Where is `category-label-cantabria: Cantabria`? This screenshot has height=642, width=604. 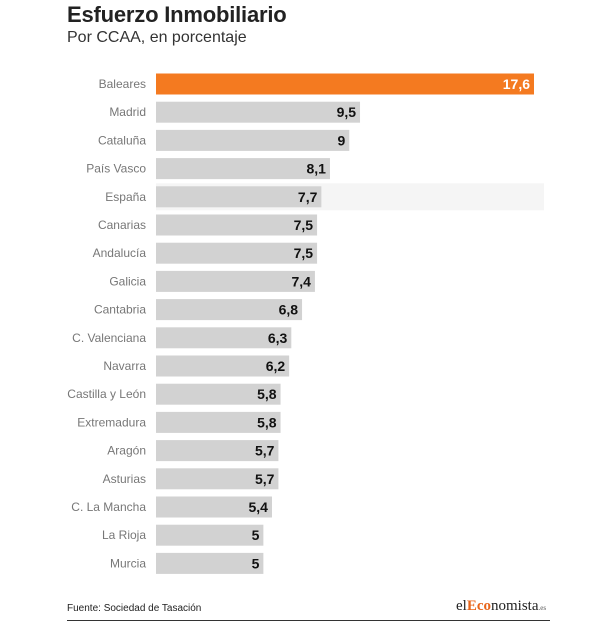
category-label-cantabria: Cantabria is located at coordinates (120, 310).